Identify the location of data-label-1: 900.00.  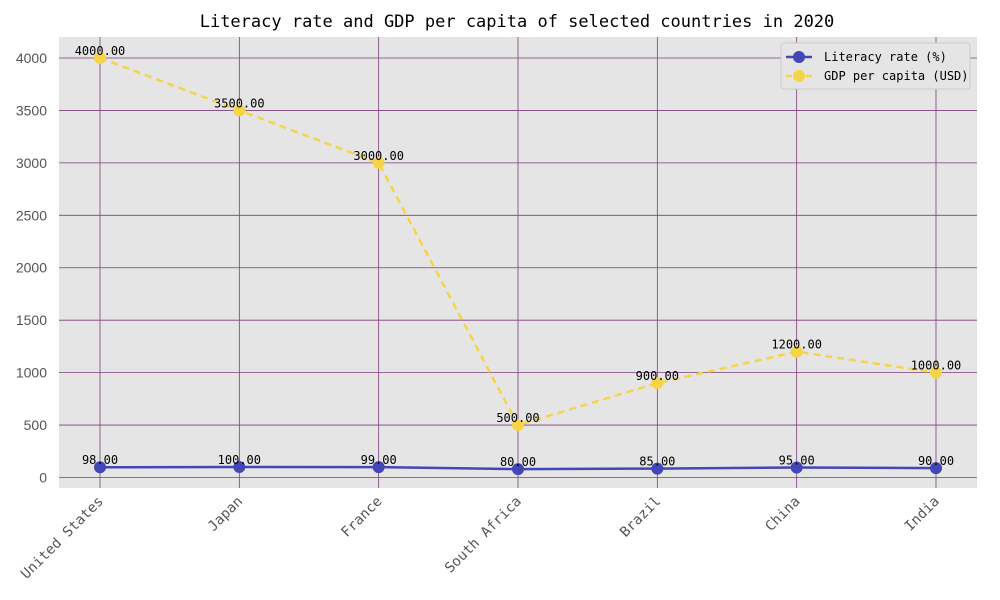
(657, 376).